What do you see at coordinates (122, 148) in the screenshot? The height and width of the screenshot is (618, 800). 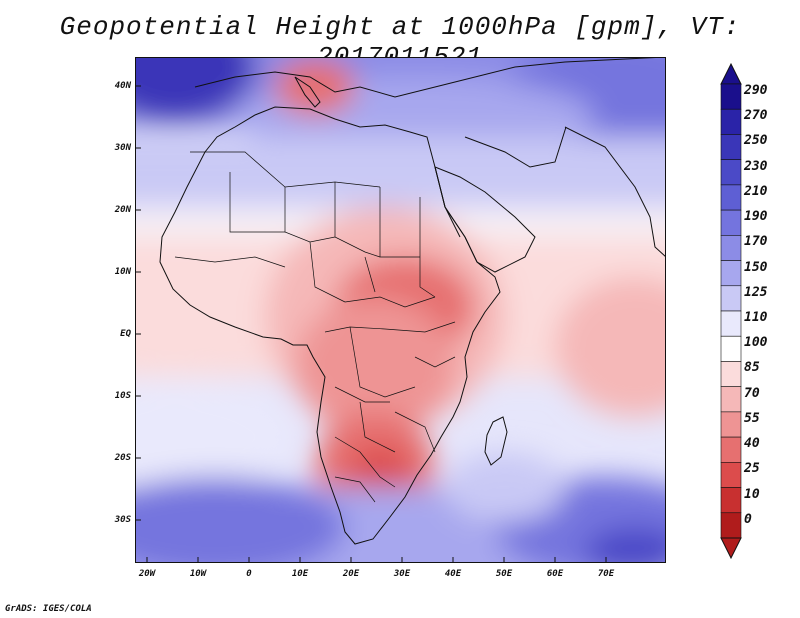 I see `lat-label-30n: 30N` at bounding box center [122, 148].